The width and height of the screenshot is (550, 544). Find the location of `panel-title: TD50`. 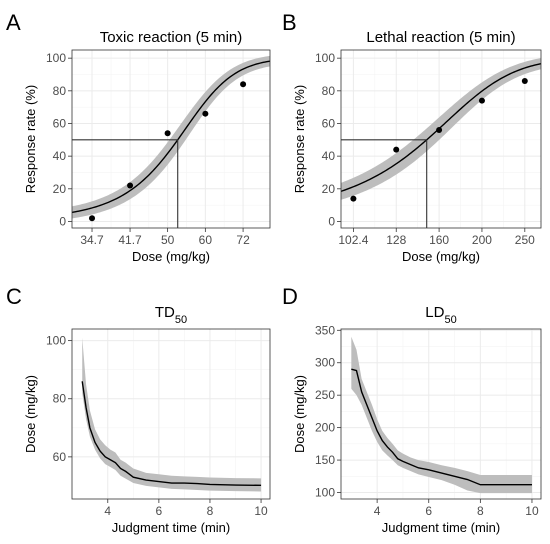

panel-title: TD50 is located at coordinates (171, 315).